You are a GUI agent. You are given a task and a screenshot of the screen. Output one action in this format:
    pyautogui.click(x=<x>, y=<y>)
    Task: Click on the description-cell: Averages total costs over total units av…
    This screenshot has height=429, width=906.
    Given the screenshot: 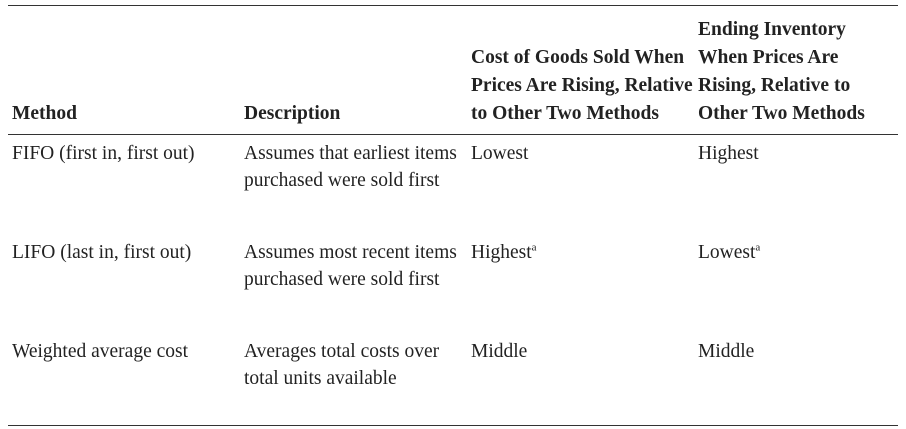 What is the action you would take?
    pyautogui.click(x=342, y=365)
    